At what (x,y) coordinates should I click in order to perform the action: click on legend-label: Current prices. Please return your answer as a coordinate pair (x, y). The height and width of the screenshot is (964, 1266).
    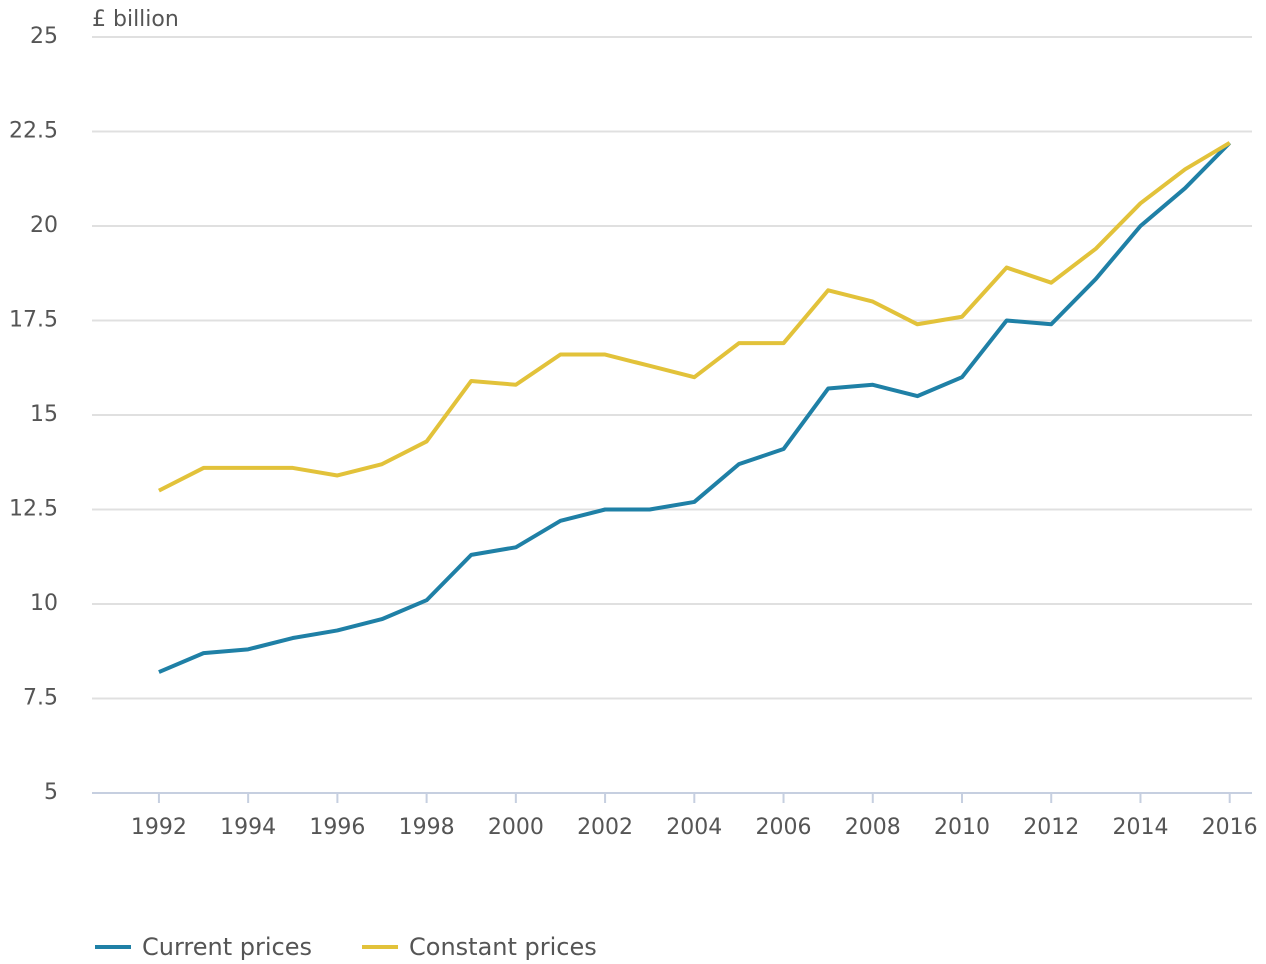
    Looking at the image, I should click on (227, 947).